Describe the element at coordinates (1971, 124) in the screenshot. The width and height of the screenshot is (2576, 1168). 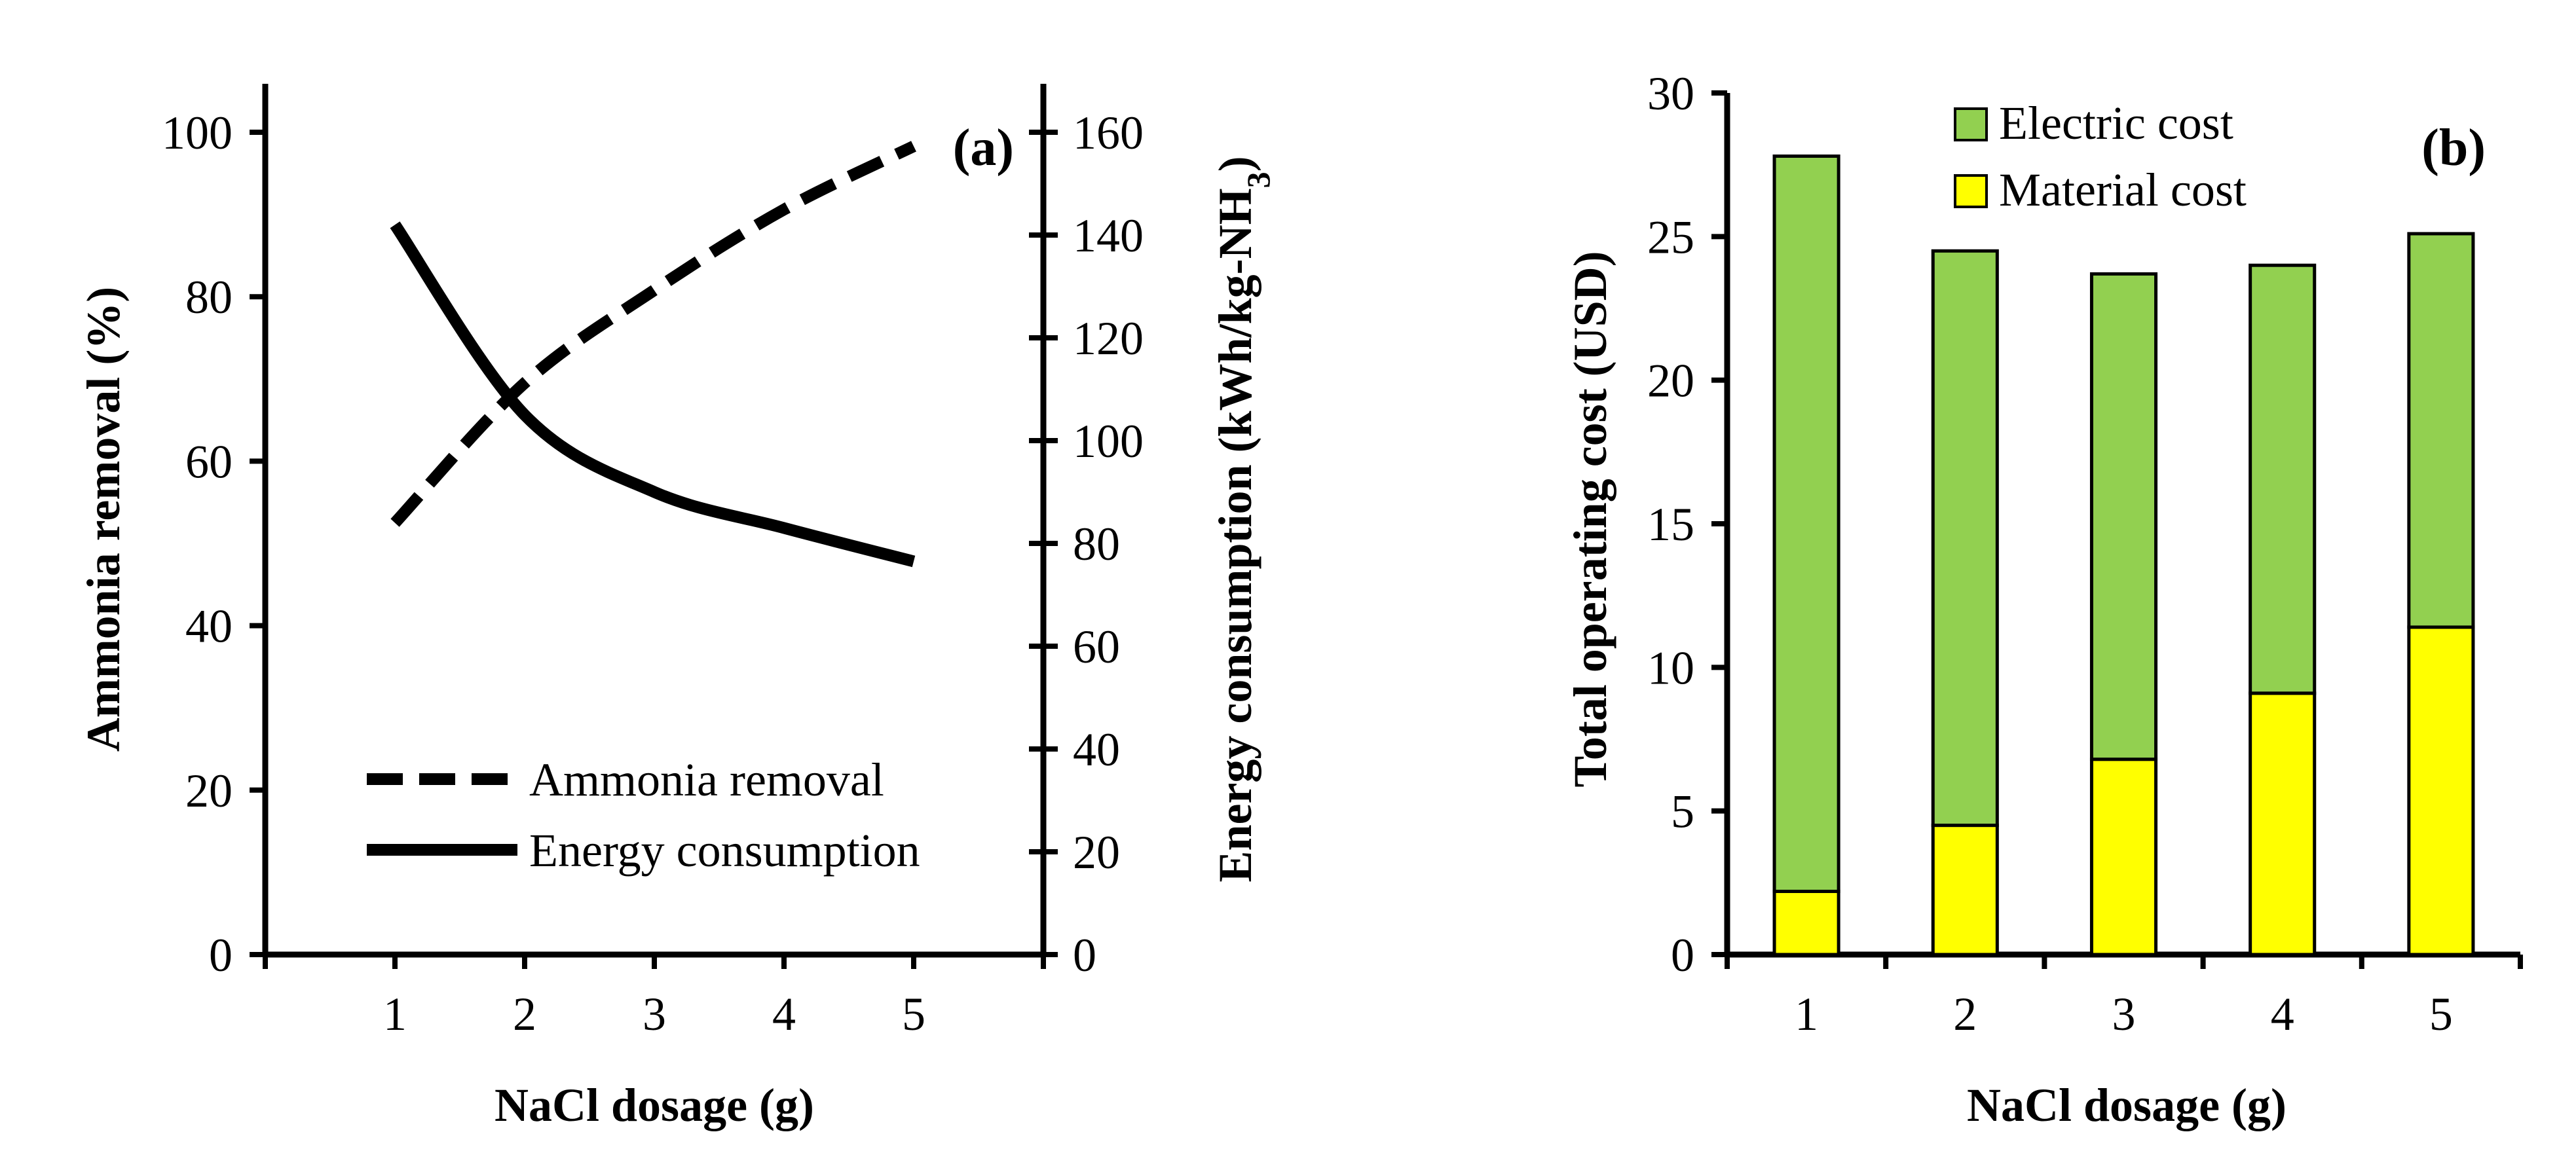
I see `legend-swatch-electric-cost` at that location.